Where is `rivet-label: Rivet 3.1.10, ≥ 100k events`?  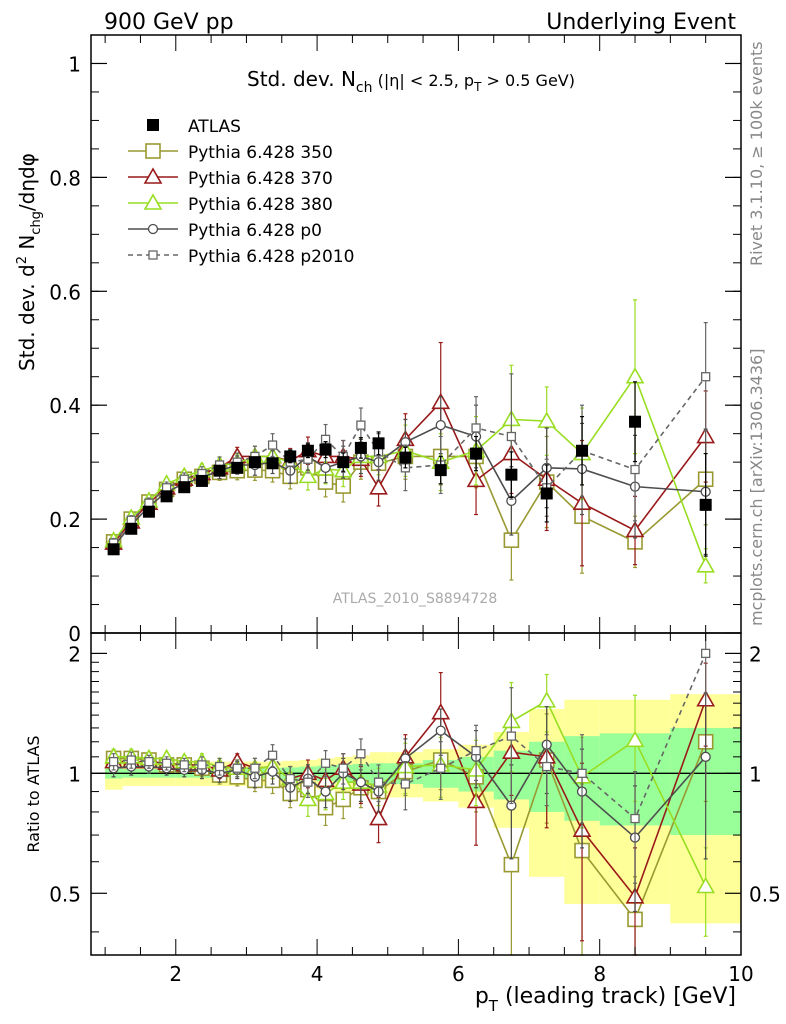
rivet-label: Rivet 3.1.10, ≥ 100k events is located at coordinates (756, 153).